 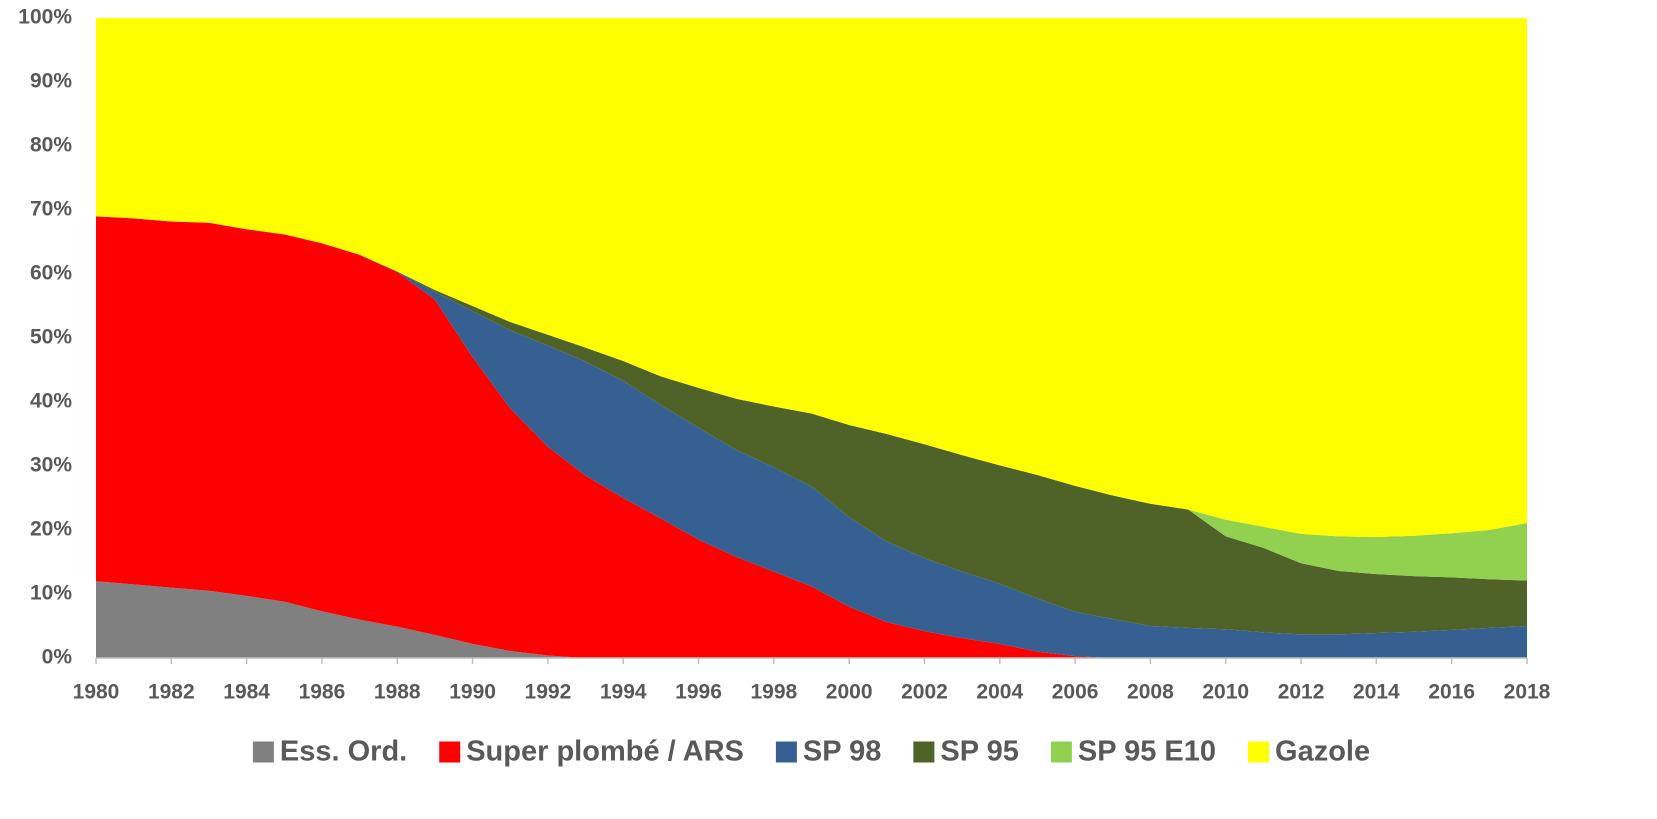 I want to click on y-tick-label: 0%, so click(x=57, y=657).